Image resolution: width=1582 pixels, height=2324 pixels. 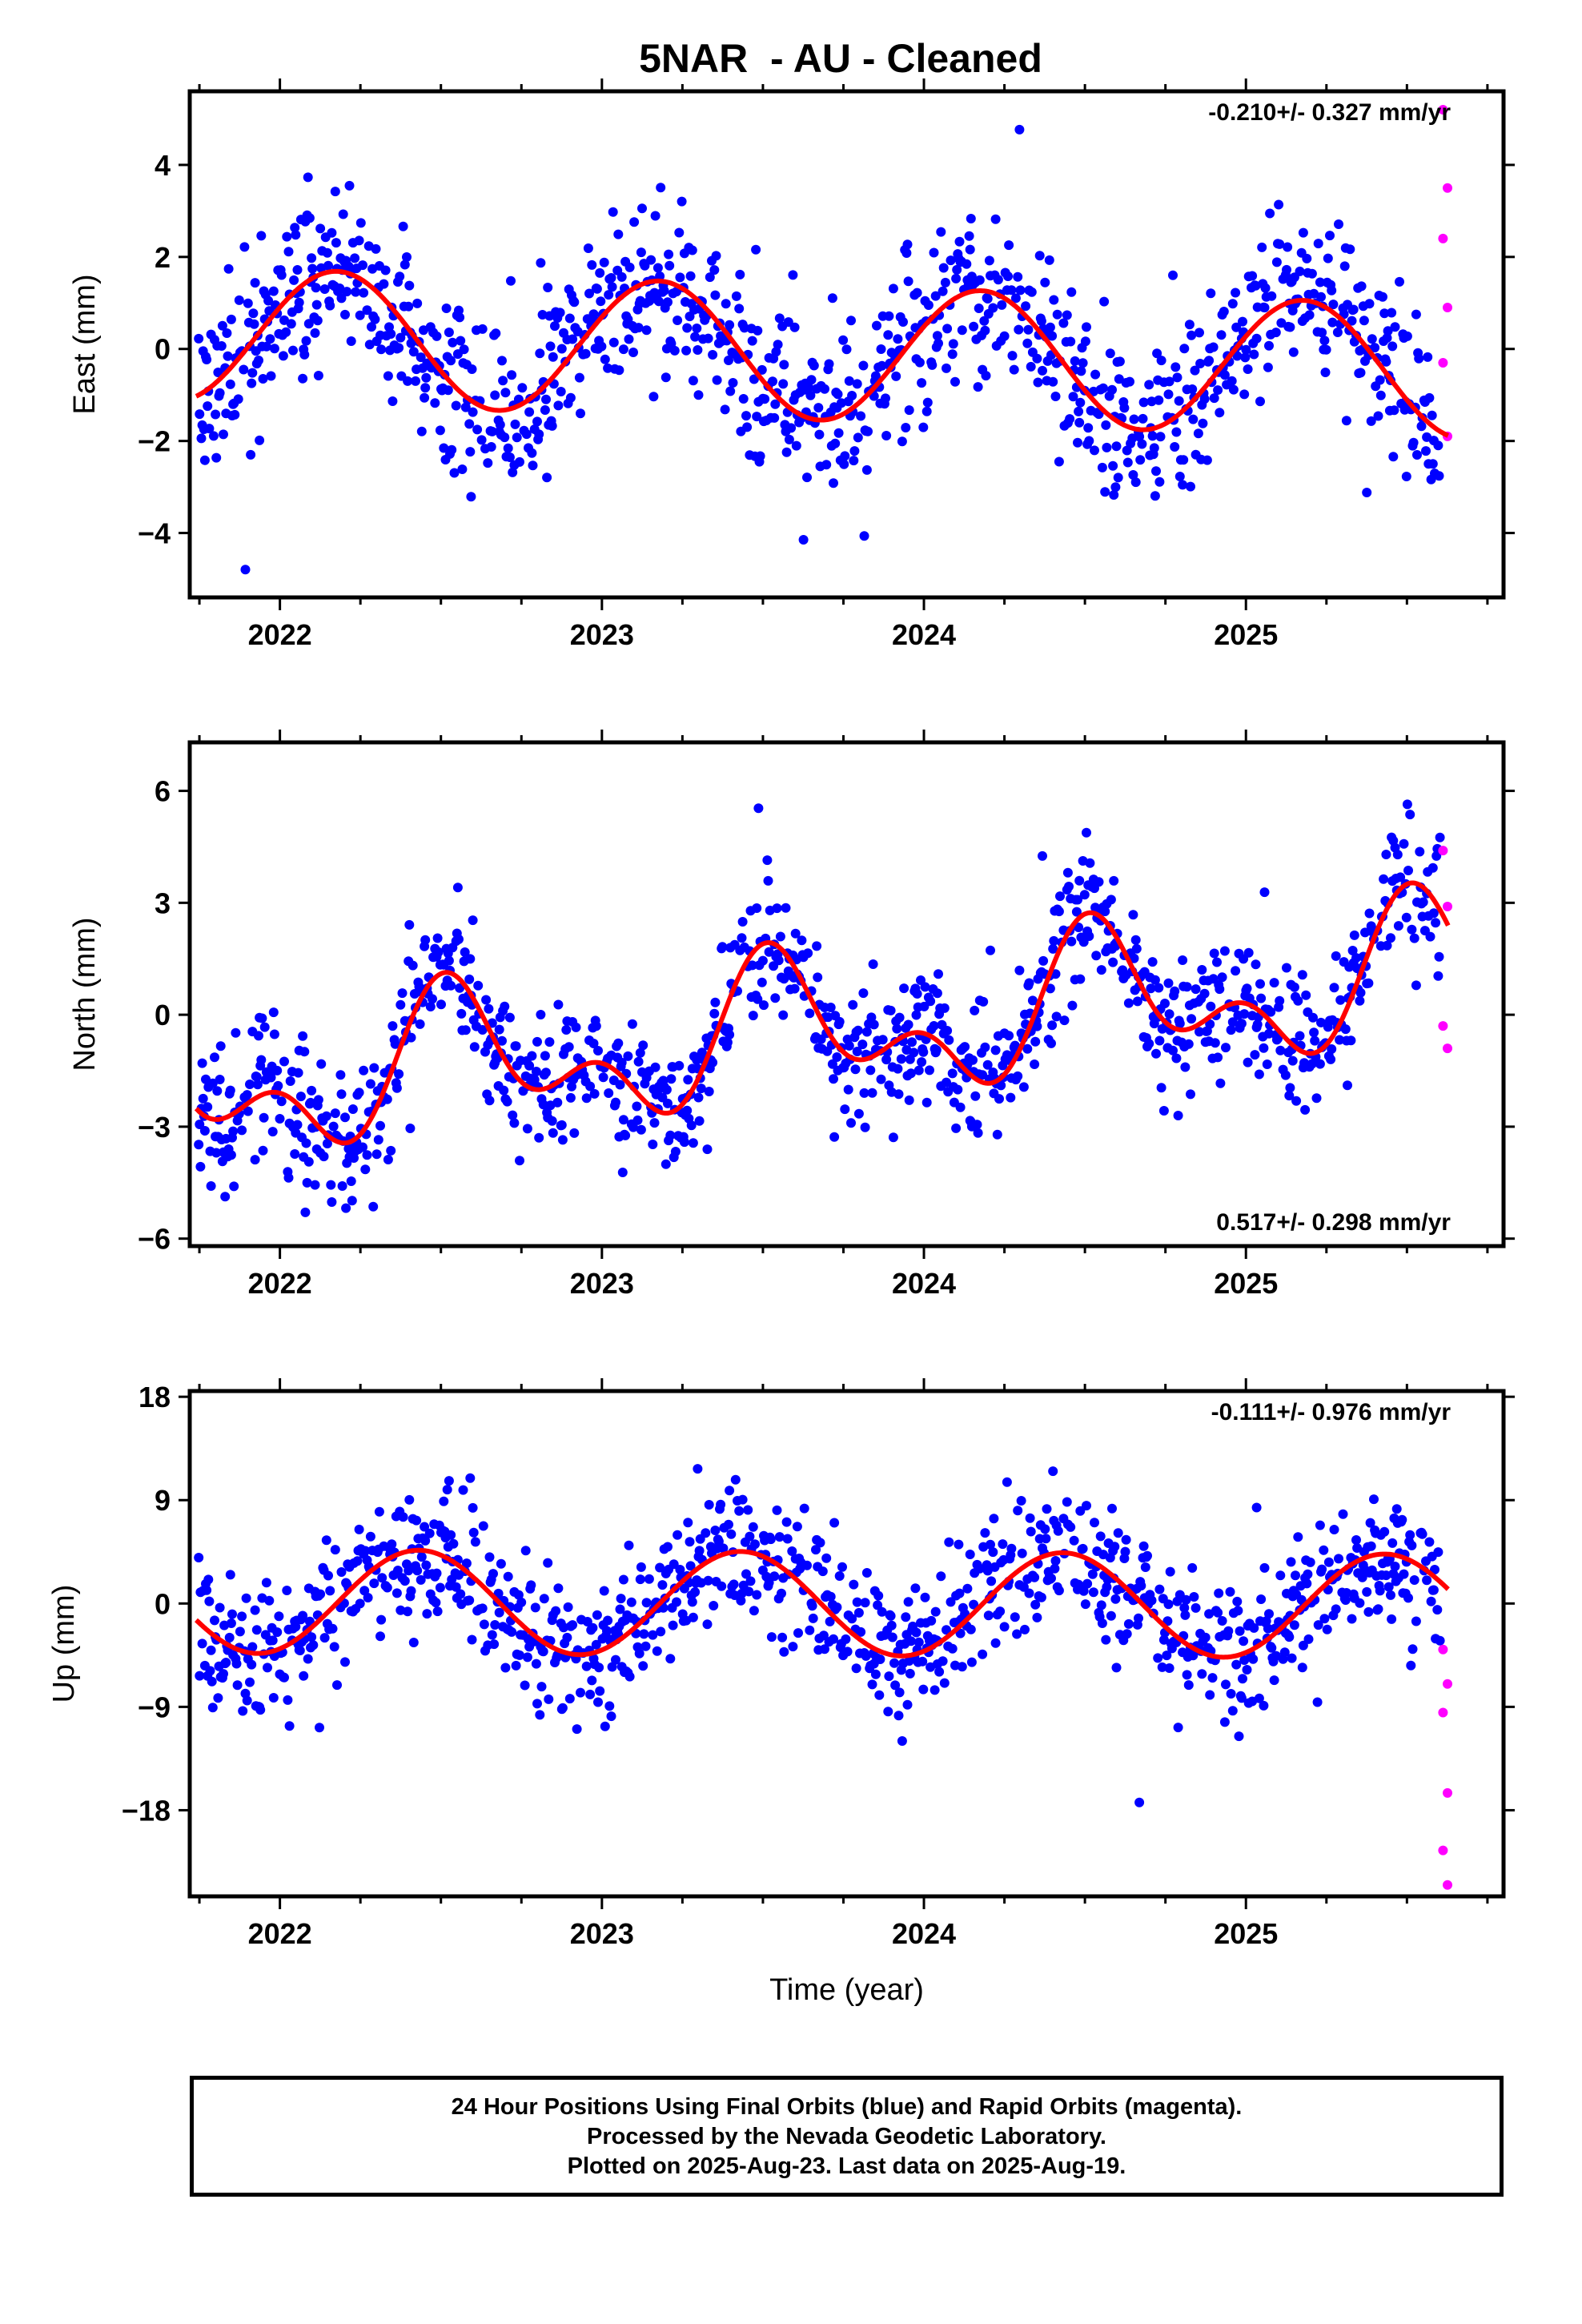 What do you see at coordinates (1445, 1767) in the screenshot?
I see `rapid-orbit-points` at bounding box center [1445, 1767].